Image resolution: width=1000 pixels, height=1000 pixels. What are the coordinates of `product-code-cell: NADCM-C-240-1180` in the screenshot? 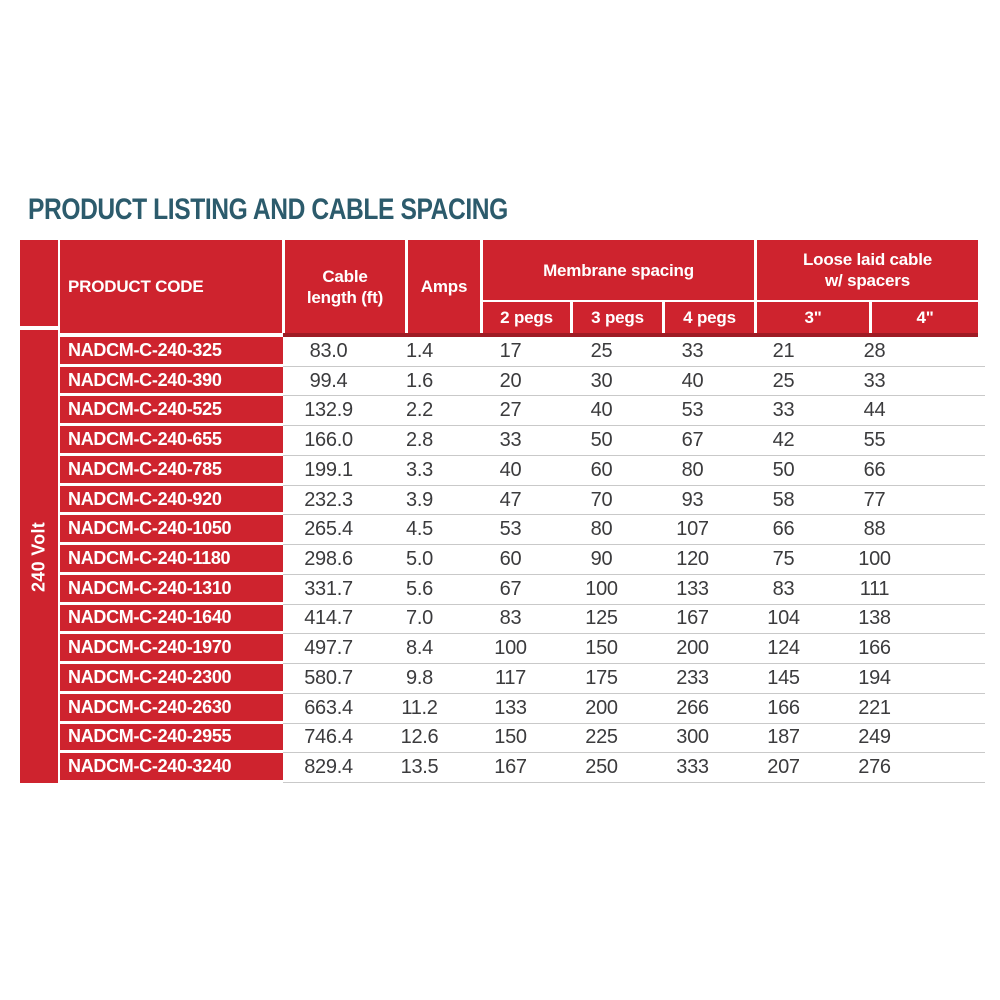 It's located at (171, 560).